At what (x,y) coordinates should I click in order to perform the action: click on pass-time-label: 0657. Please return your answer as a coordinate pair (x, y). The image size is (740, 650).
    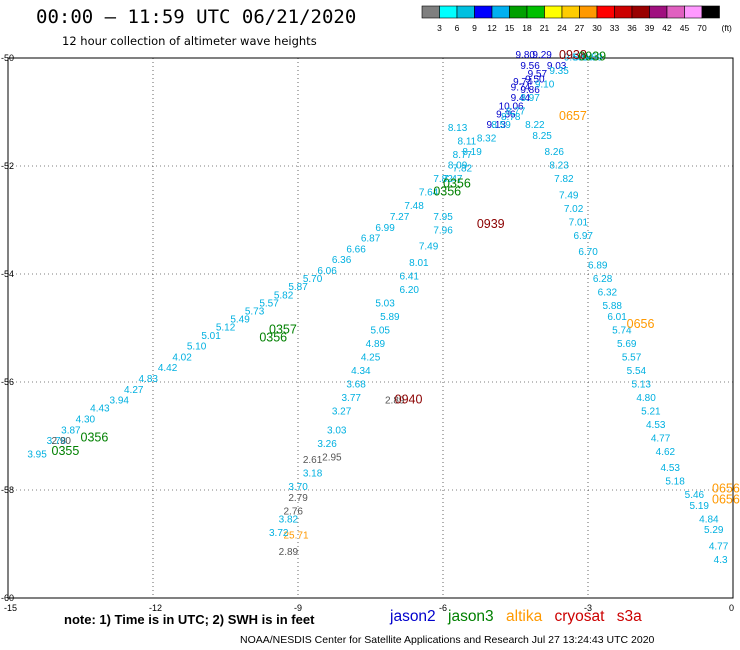
    Looking at the image, I should click on (573, 116).